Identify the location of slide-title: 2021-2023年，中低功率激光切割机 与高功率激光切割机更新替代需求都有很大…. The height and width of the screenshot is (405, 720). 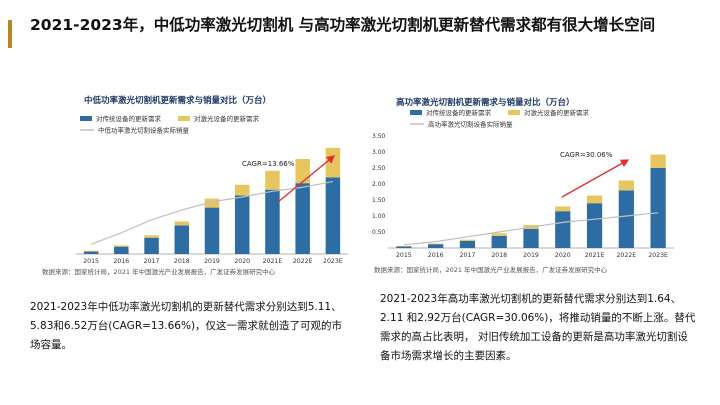
(343, 25).